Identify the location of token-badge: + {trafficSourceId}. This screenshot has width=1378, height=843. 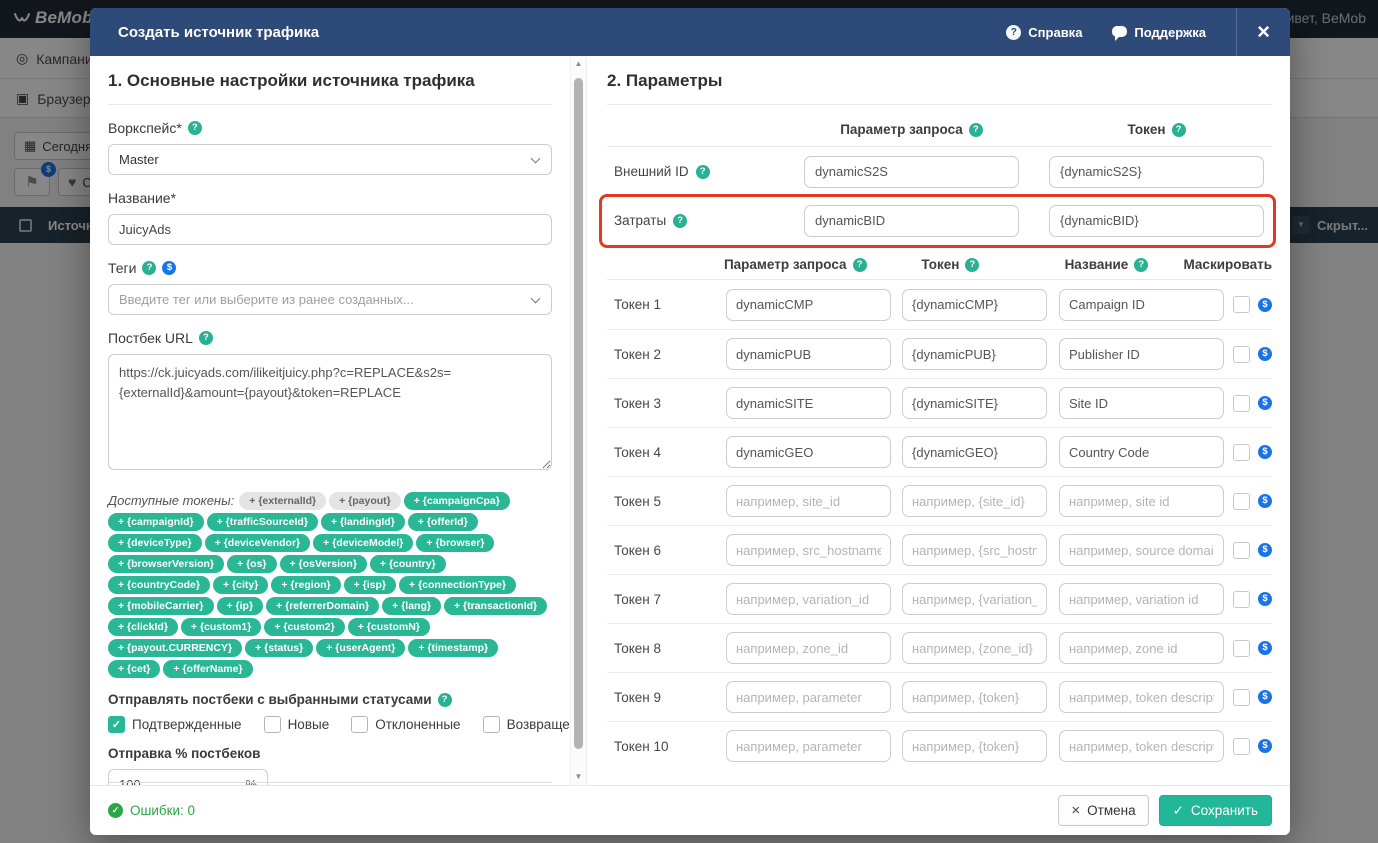
(262, 521).